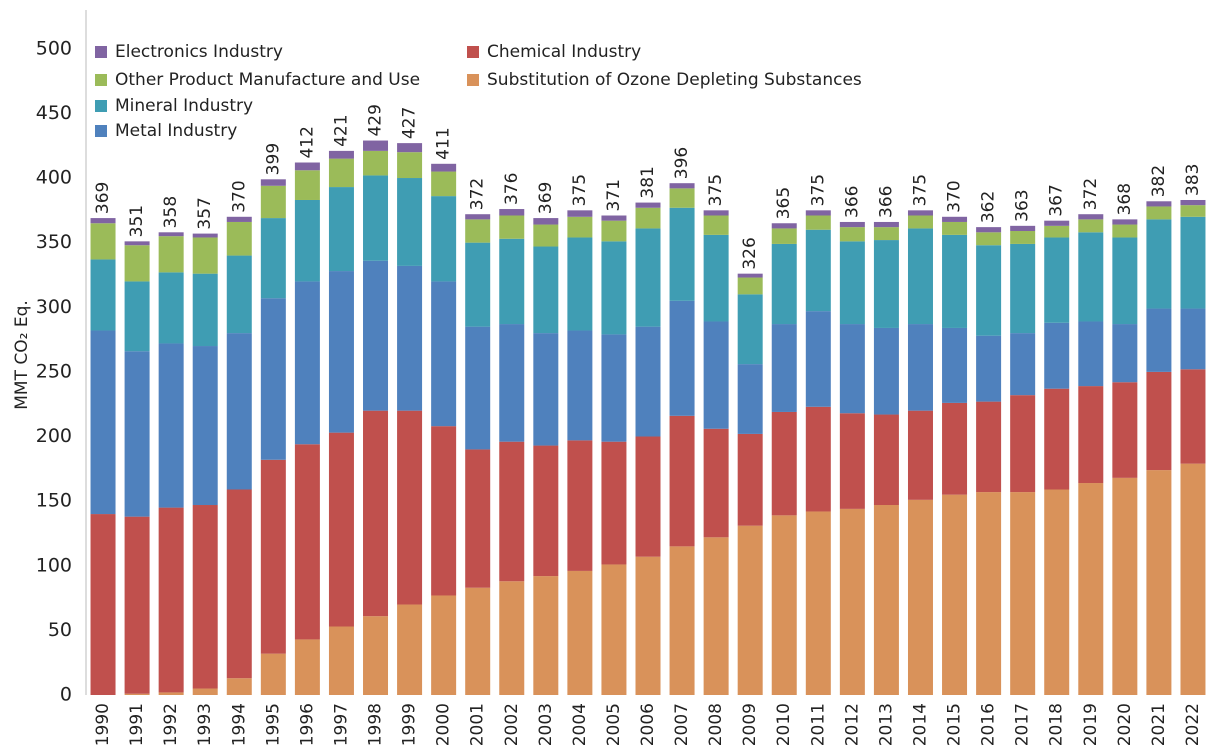 This screenshot has height=751, width=1211. Describe the element at coordinates (1057, 200) in the screenshot. I see `total-label: 367` at that location.